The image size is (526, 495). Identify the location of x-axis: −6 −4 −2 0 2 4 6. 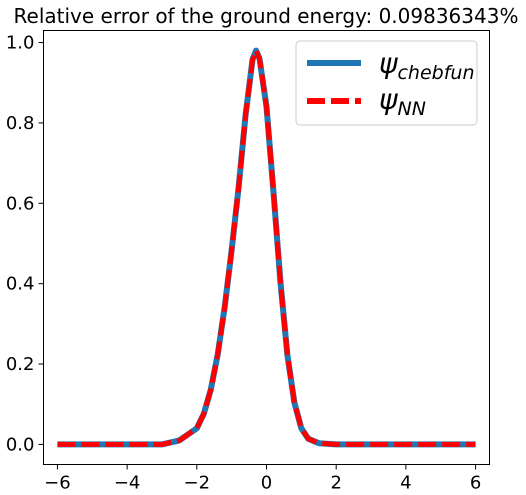
(262, 479).